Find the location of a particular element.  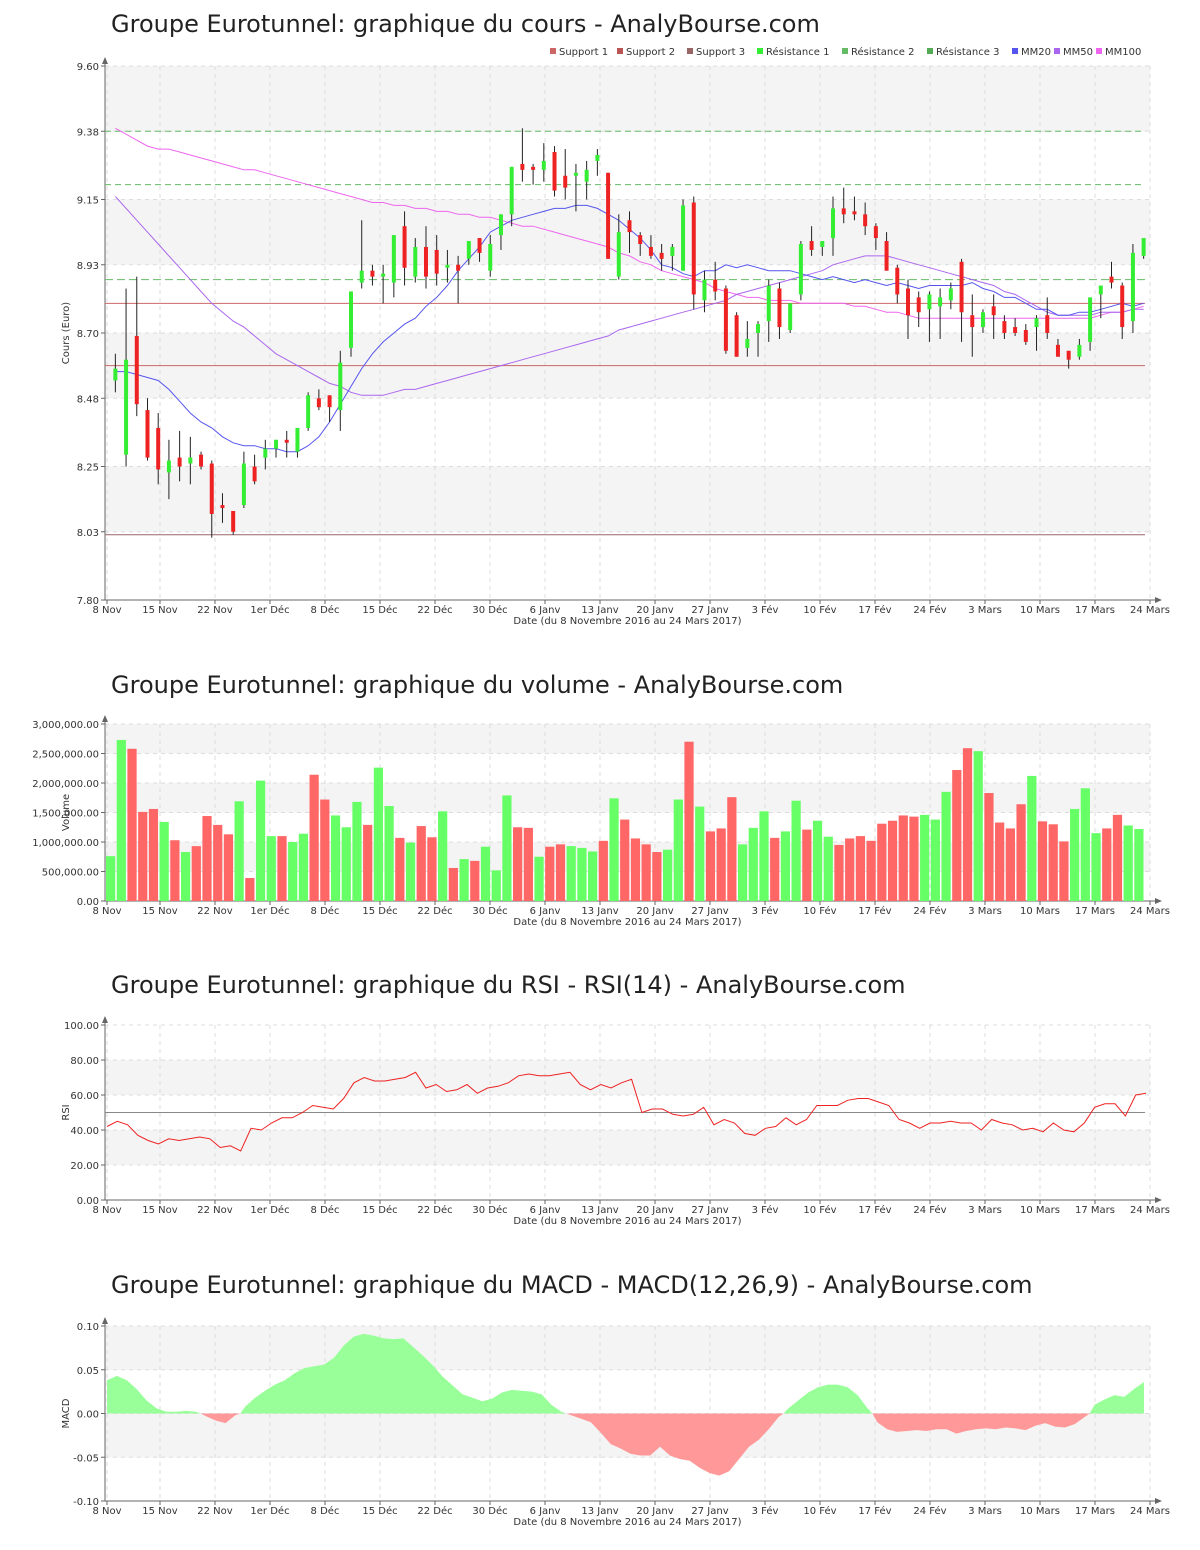

rsi-y-arrow is located at coordinates (105, 1019).